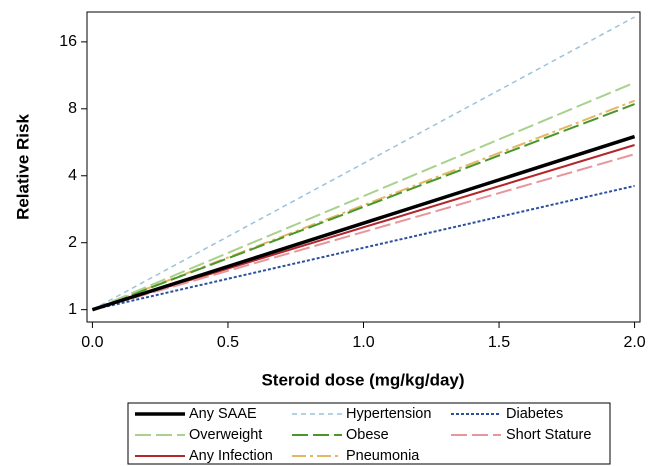  I want to click on x-tick-label: 1.0, so click(363, 342).